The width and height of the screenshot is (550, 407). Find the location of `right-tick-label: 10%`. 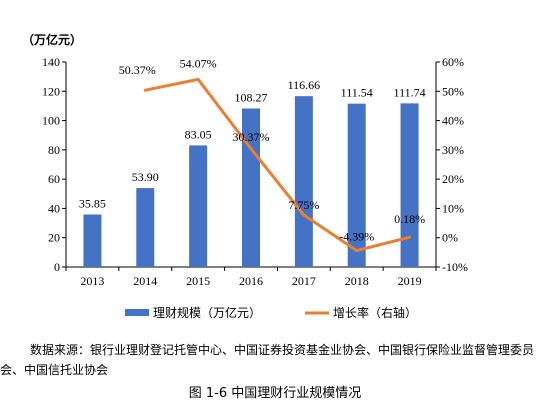

right-tick-label: 10% is located at coordinates (453, 208).